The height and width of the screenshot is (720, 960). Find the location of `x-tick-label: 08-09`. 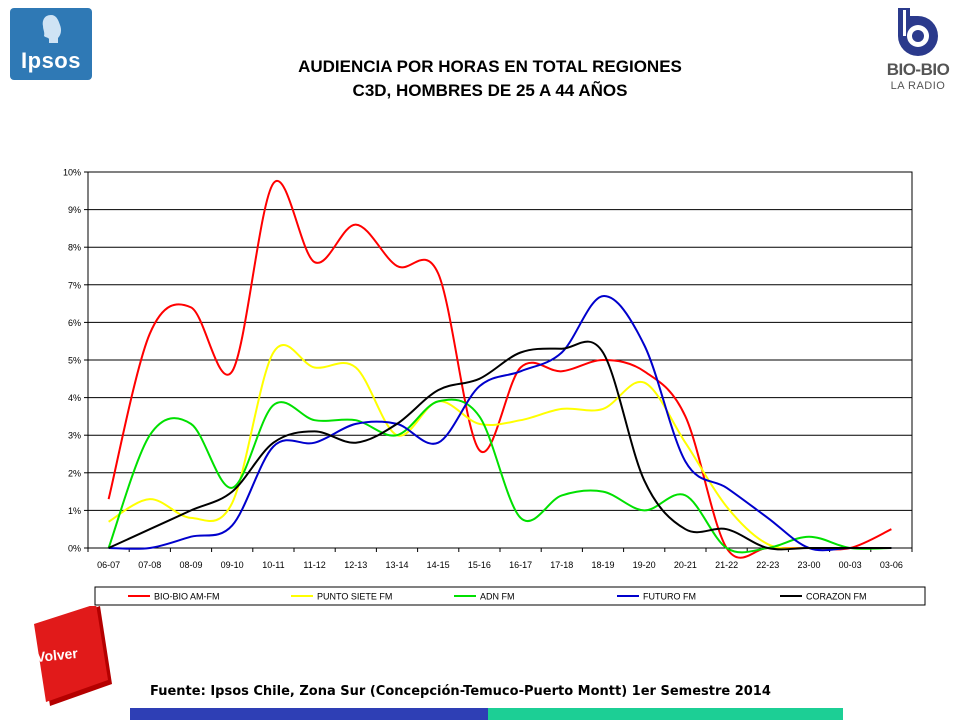

x-tick-label: 08-09 is located at coordinates (190, 565).